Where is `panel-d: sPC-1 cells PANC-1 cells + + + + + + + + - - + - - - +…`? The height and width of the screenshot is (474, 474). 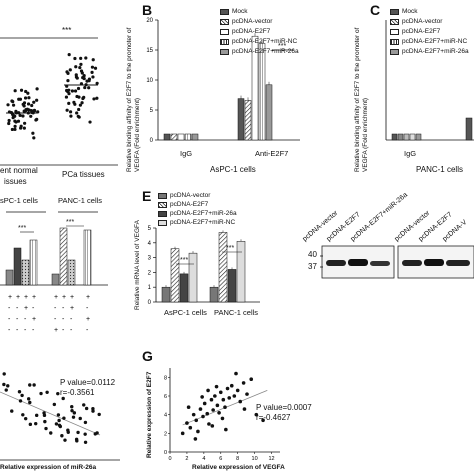
panel-d: sPC-1 cells PANC-1 cells + + + + + + + + - - + - - - +… is located at coordinates (56, 265).